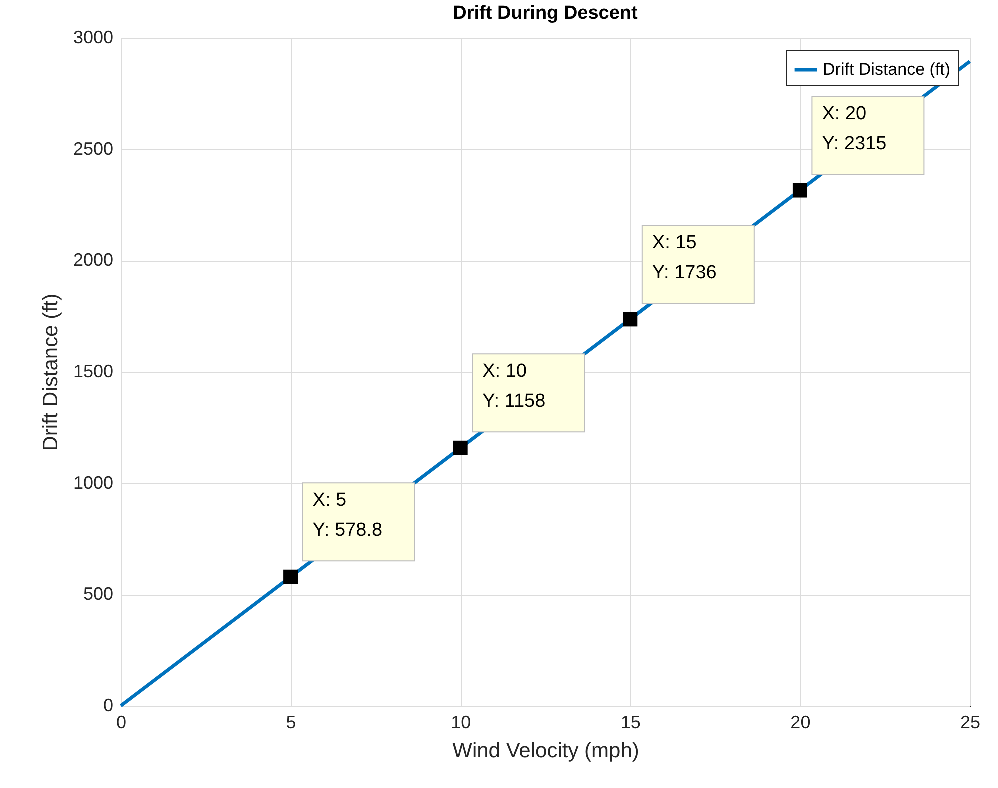 This screenshot has width=998, height=788. What do you see at coordinates (93, 372) in the screenshot?
I see `y-tick-label: 1500` at bounding box center [93, 372].